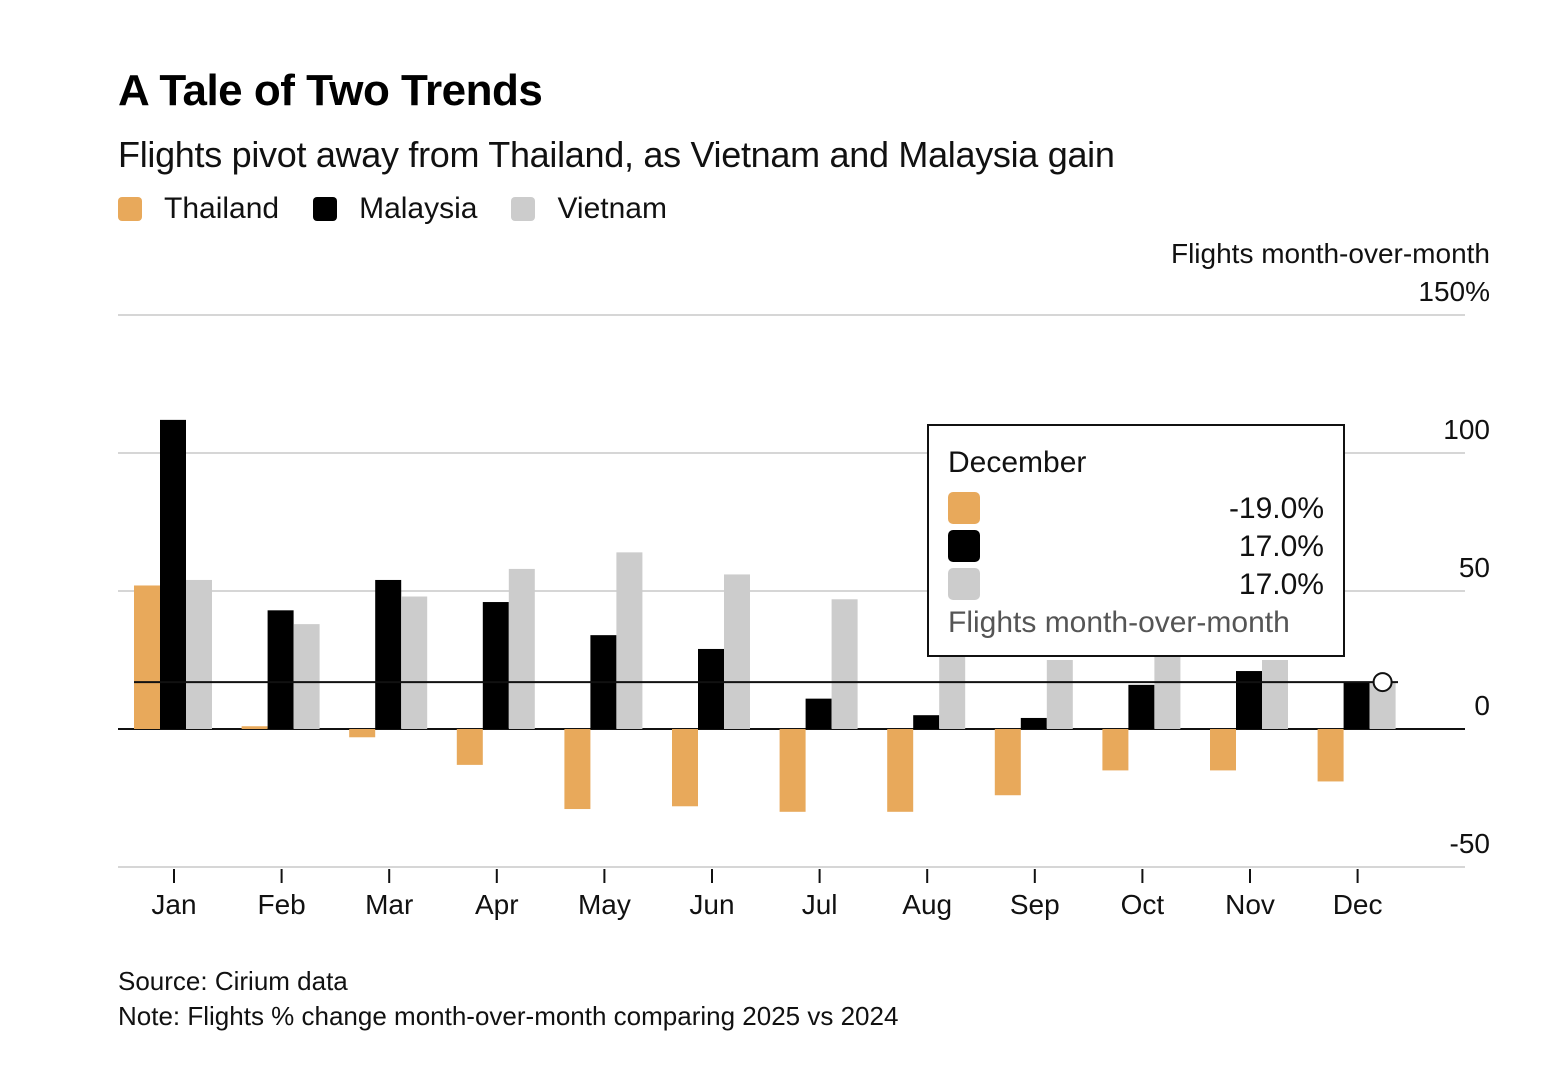  Describe the element at coordinates (964, 584) in the screenshot. I see `tooltip-swatch-vietnam` at that location.